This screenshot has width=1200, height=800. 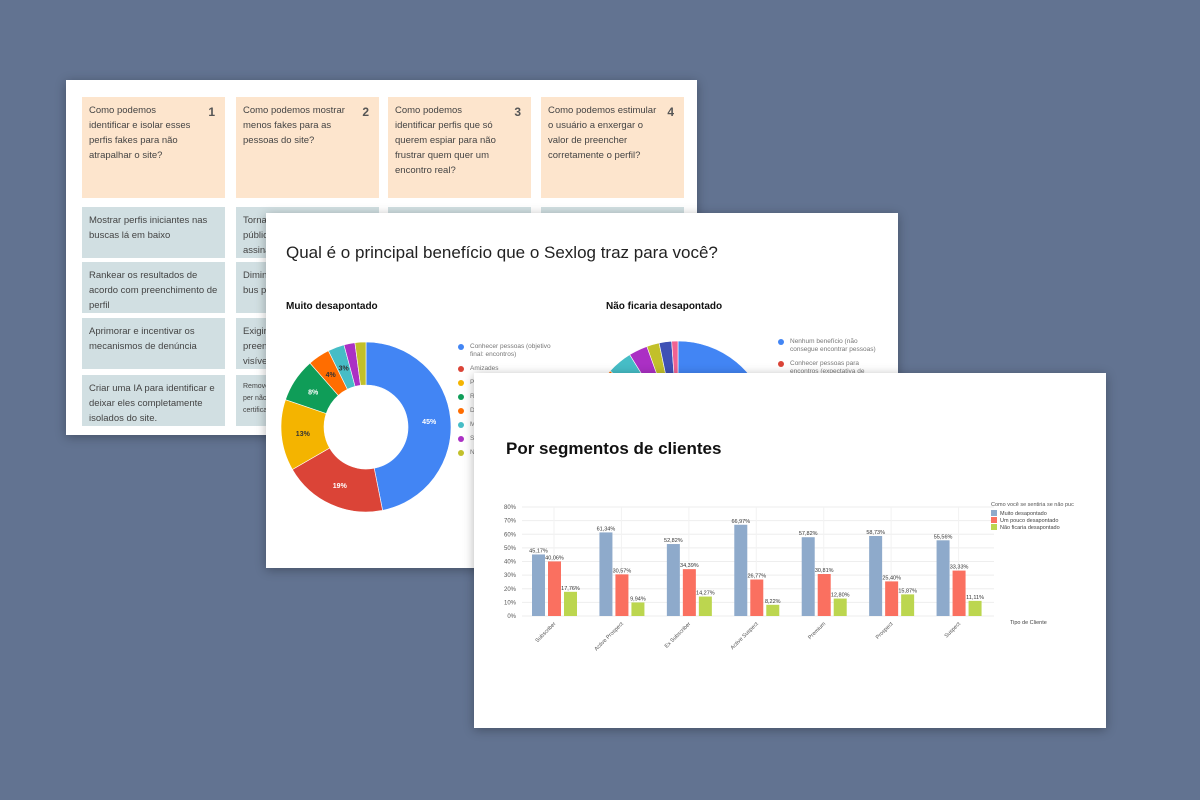 What do you see at coordinates (517, 112) in the screenshot?
I see `question-number: 3` at bounding box center [517, 112].